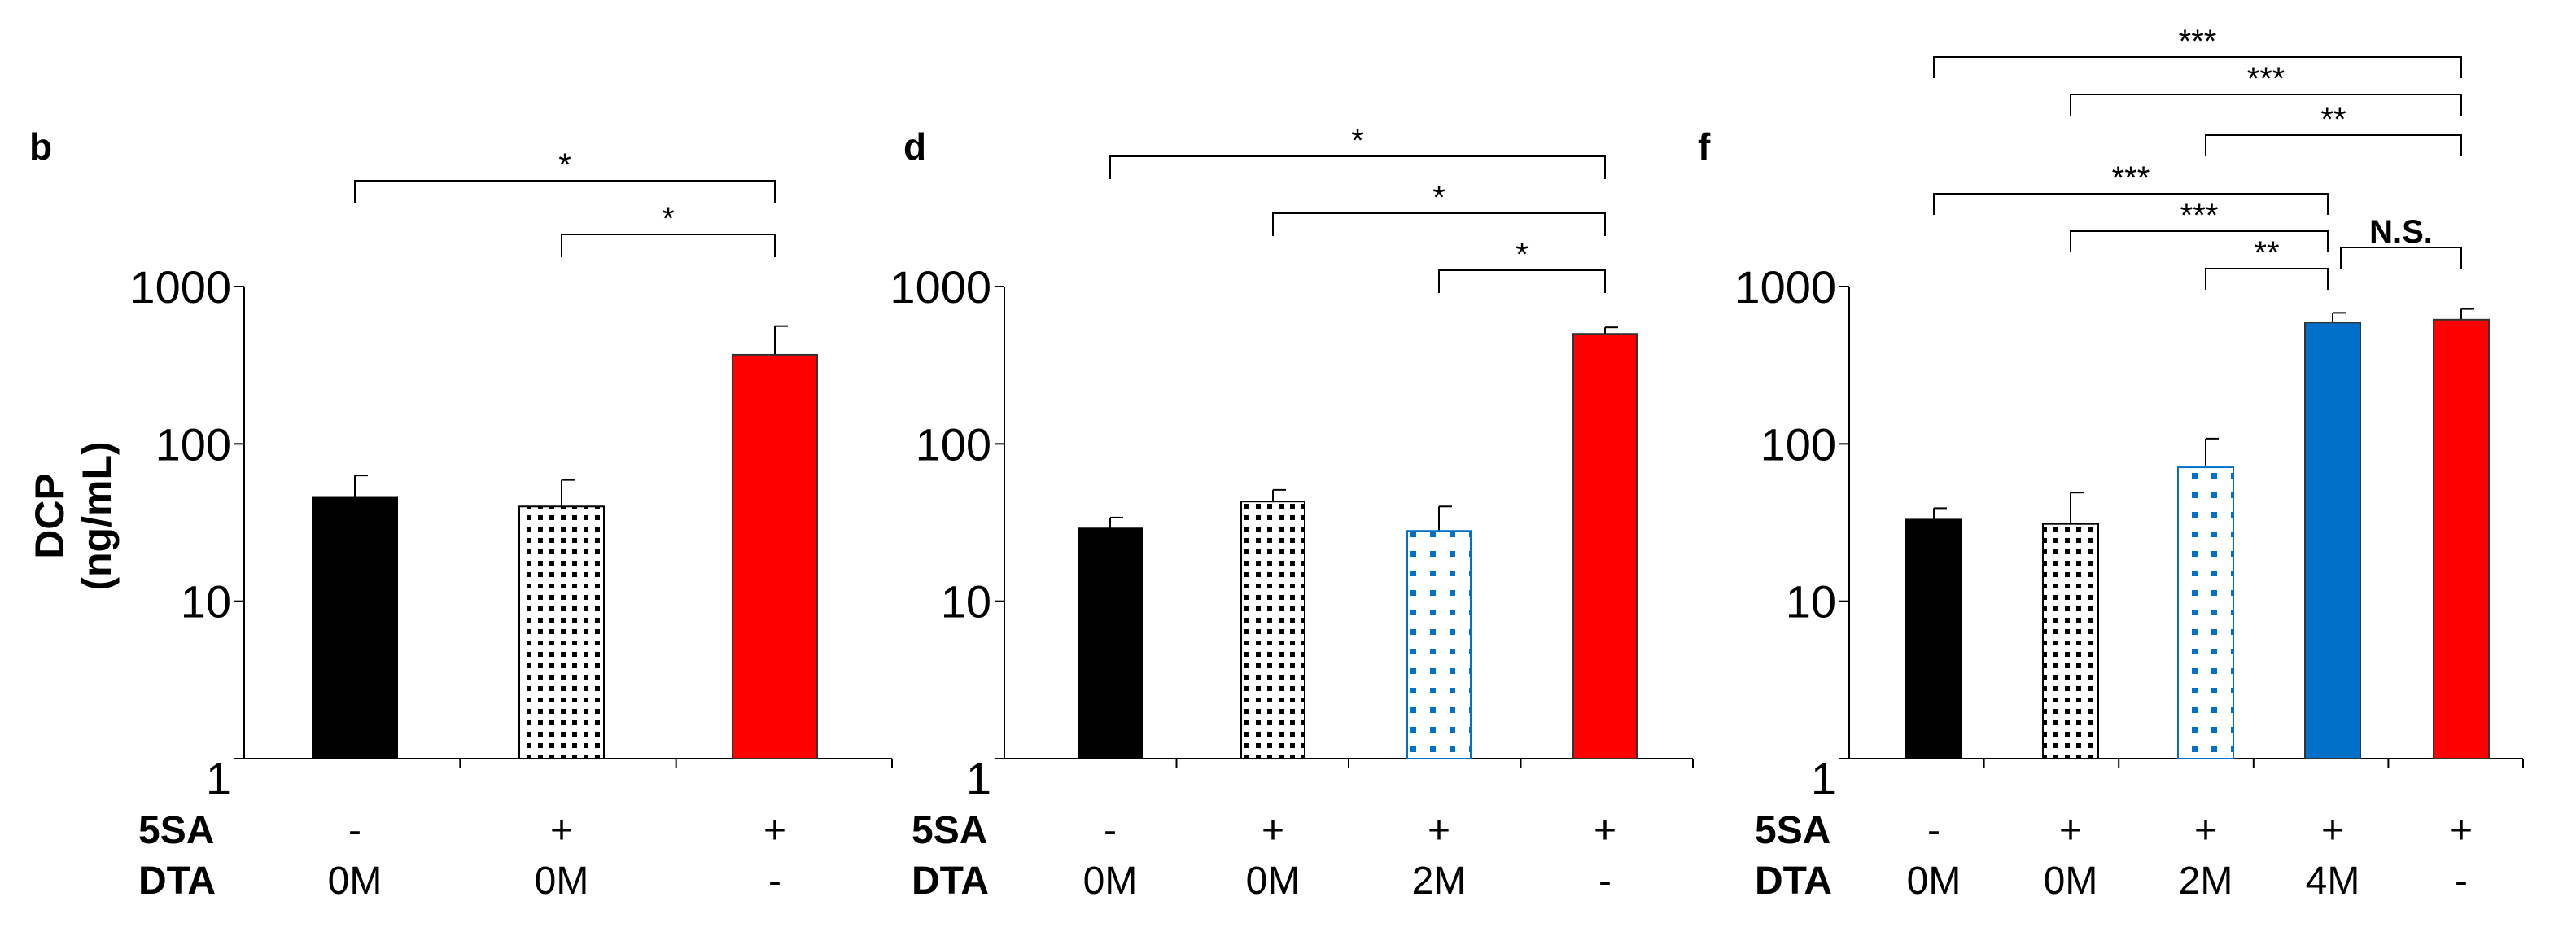 The image size is (2576, 945). I want to click on y-axis-label: DCP, so click(49, 516).